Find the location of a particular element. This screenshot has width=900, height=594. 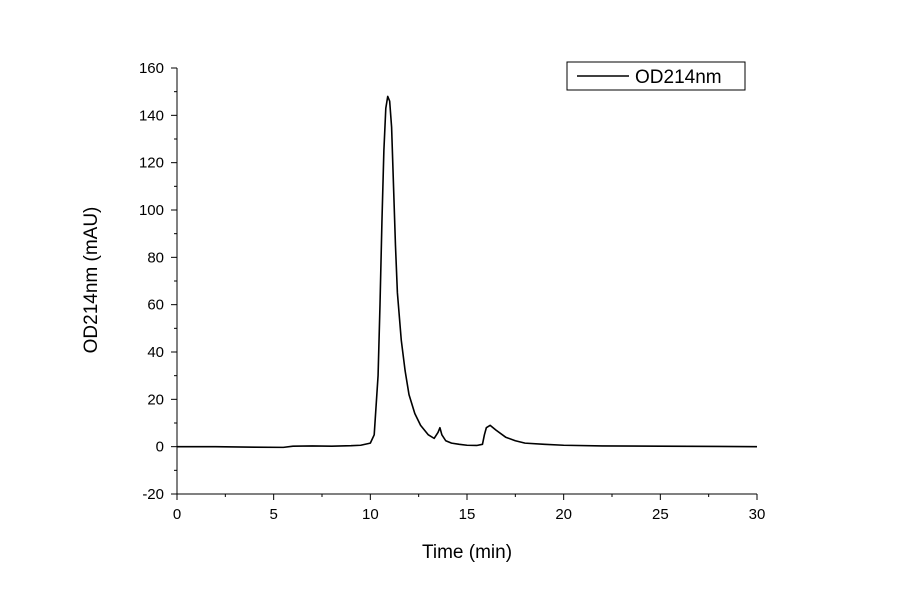

y-axis-title: OD214nm (mAU) is located at coordinates (91, 280).